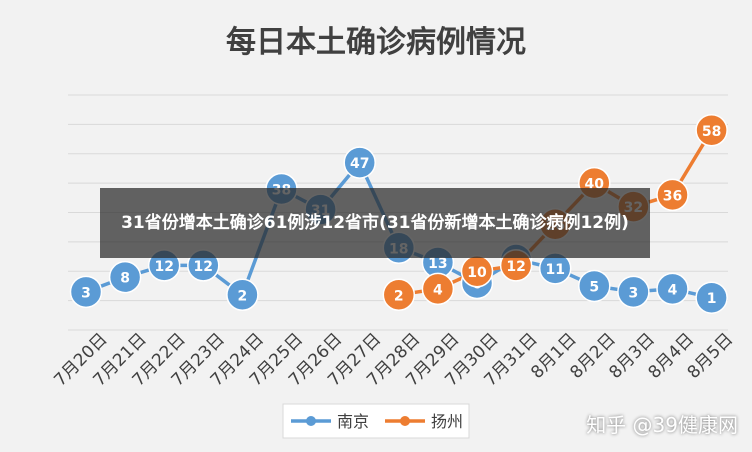 The width and height of the screenshot is (752, 452). What do you see at coordinates (662, 425) in the screenshot?
I see `watermark: 知乎 @39健康网` at bounding box center [662, 425].